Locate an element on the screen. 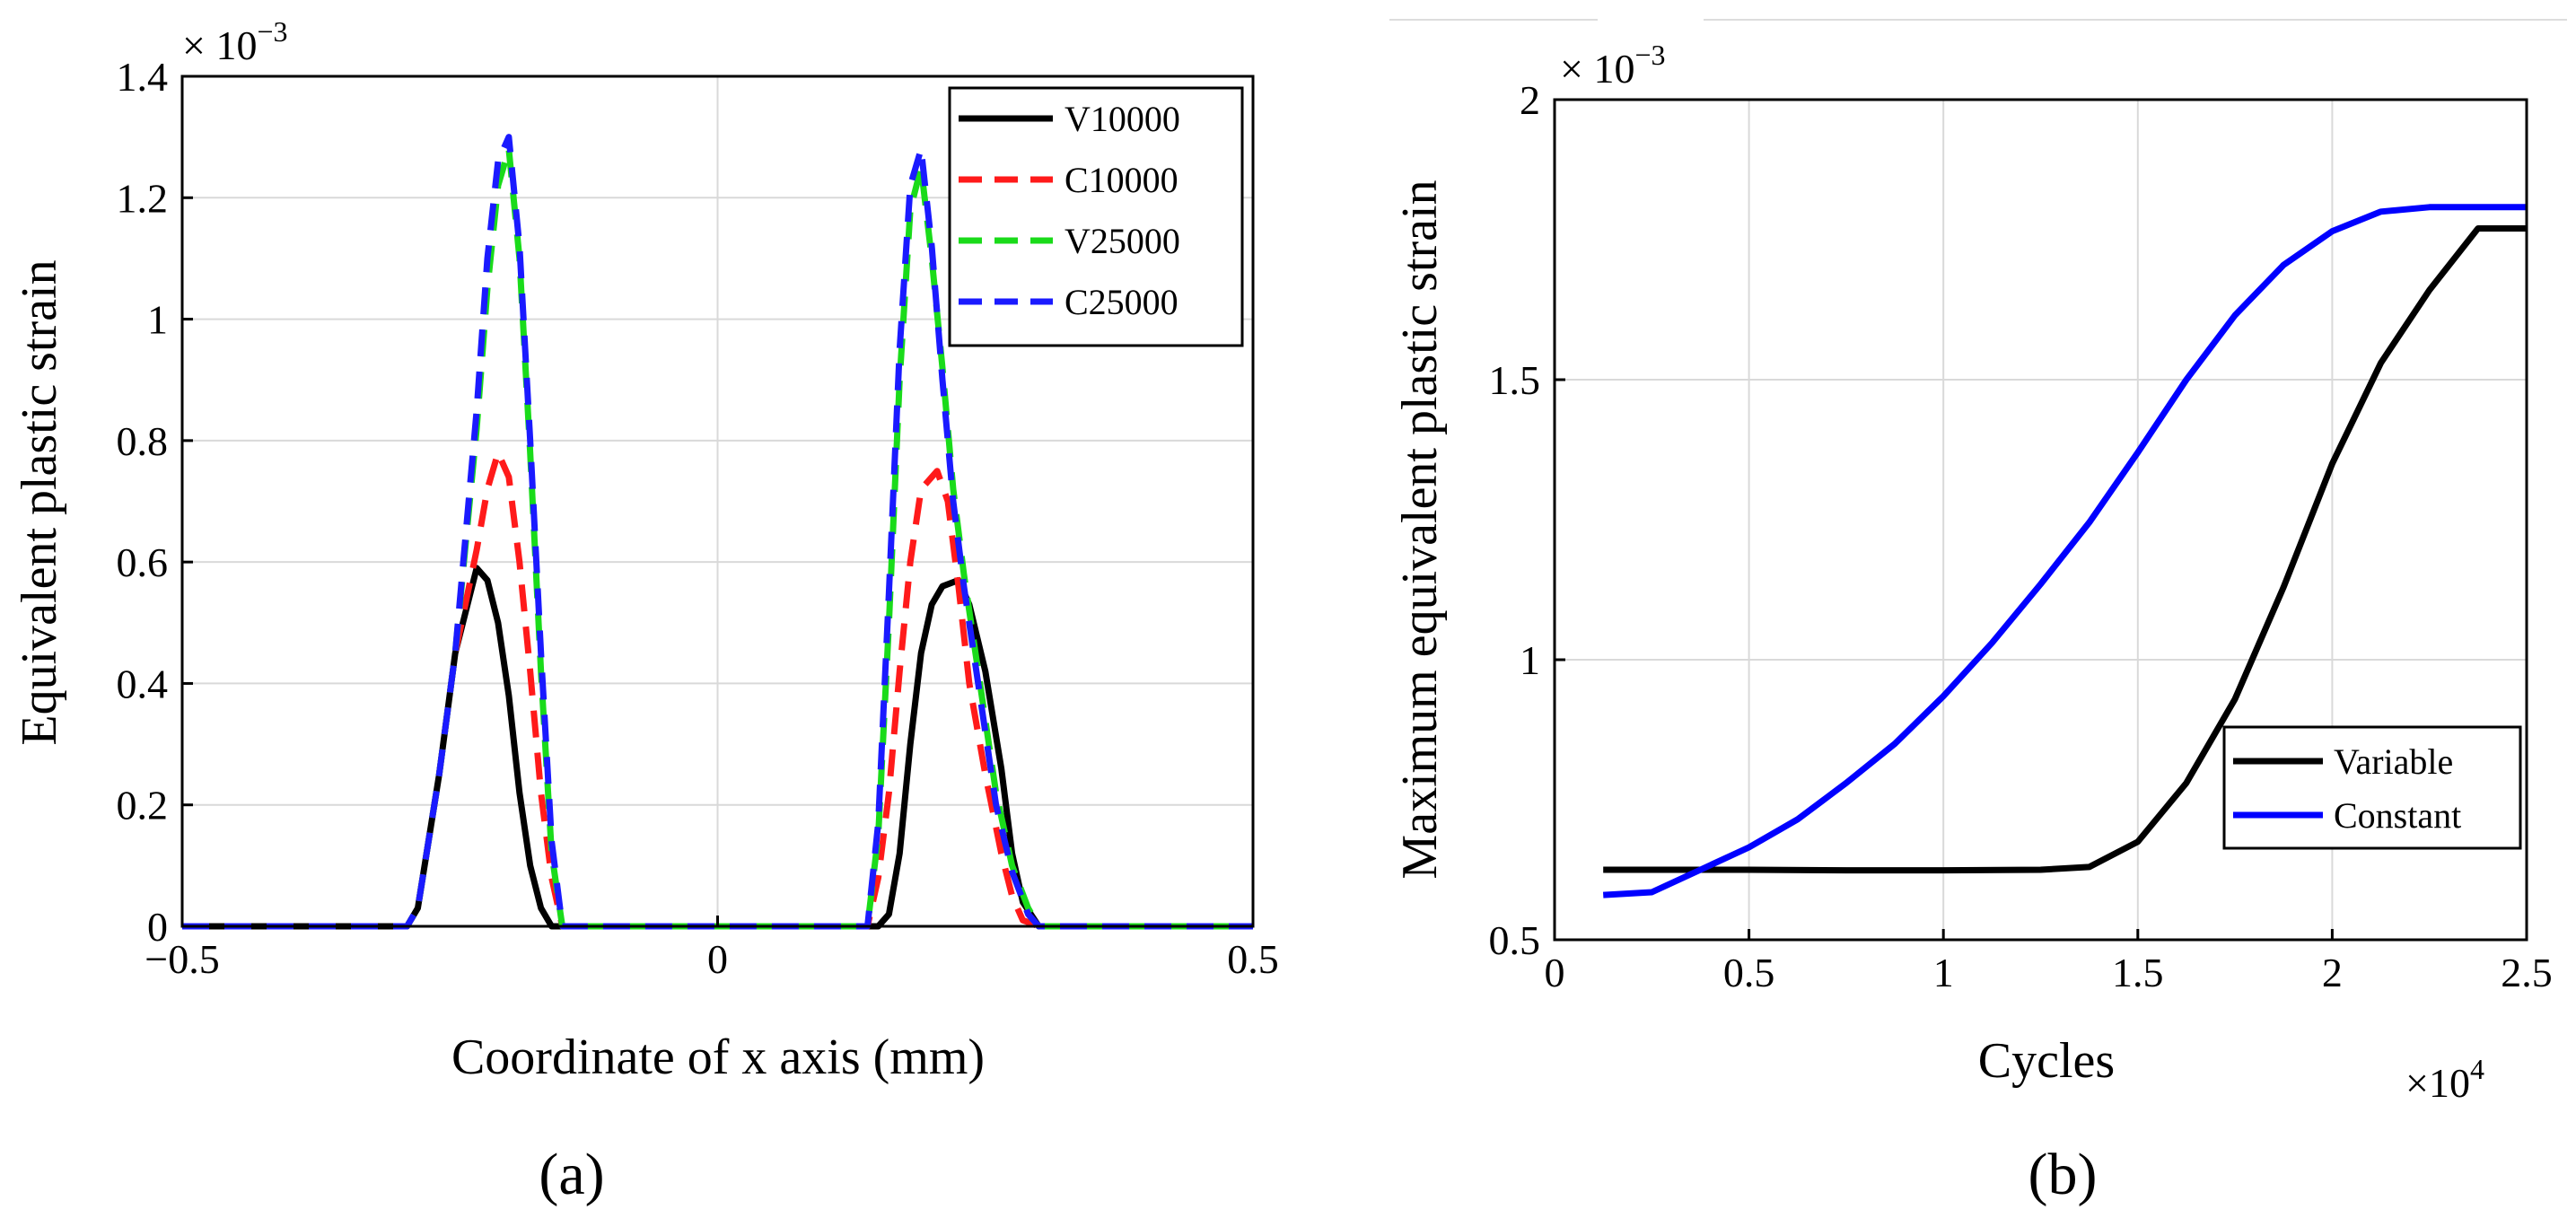 This screenshot has width=2576, height=1227. legend-items-a: V10000 C10000 V25000 C25000 is located at coordinates (1069, 211).